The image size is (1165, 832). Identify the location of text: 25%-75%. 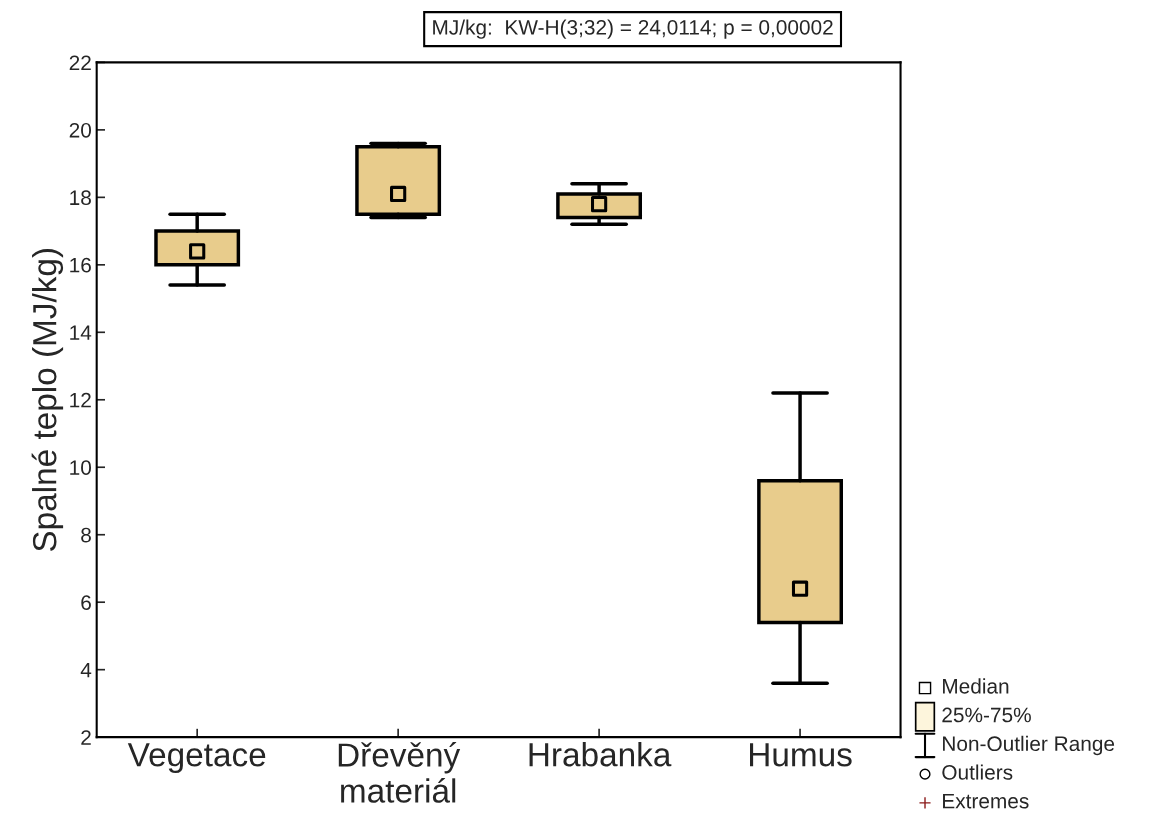
(986, 715).